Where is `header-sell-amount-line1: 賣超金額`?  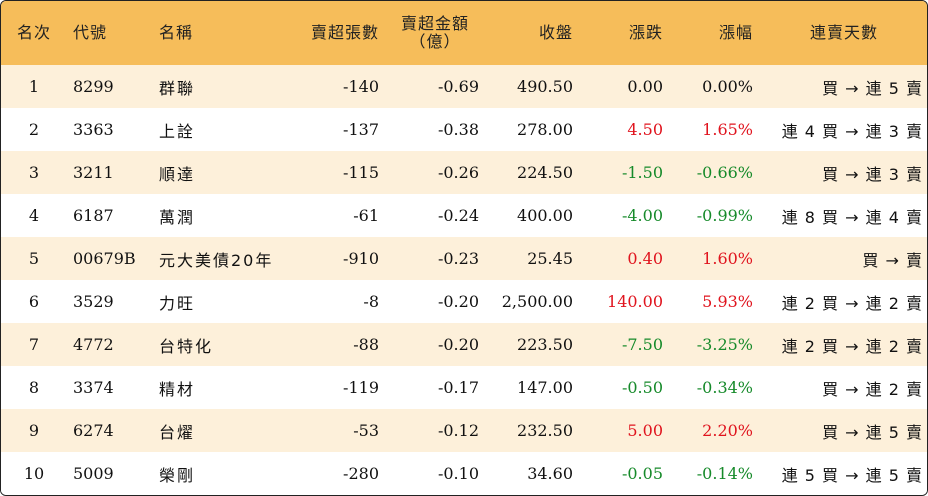 header-sell-amount-line1: 賣超金額 is located at coordinates (434, 23).